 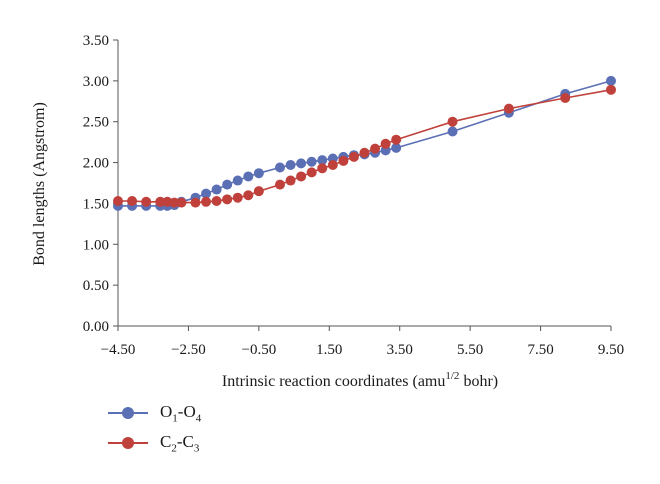 I want to click on y-tick-label: 1.00, so click(x=96, y=245).